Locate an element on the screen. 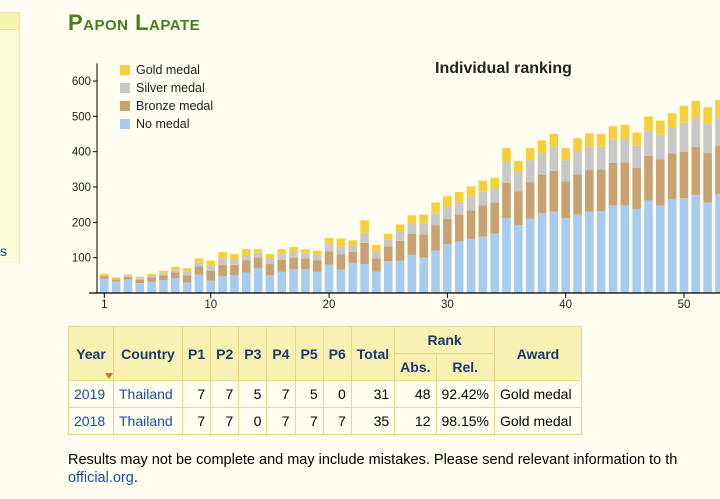  cell-rank-rel: 98.15% is located at coordinates (465, 421).